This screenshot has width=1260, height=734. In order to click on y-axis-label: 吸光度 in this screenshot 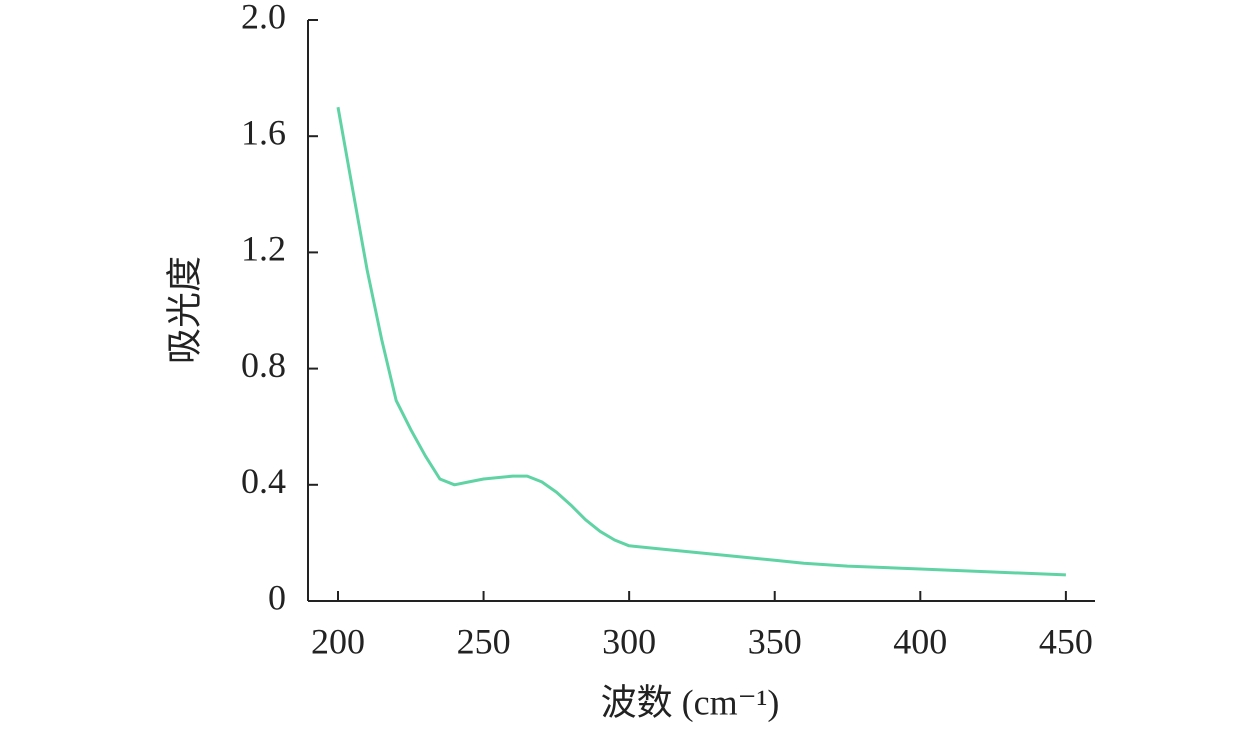, I will do `click(184, 310)`.